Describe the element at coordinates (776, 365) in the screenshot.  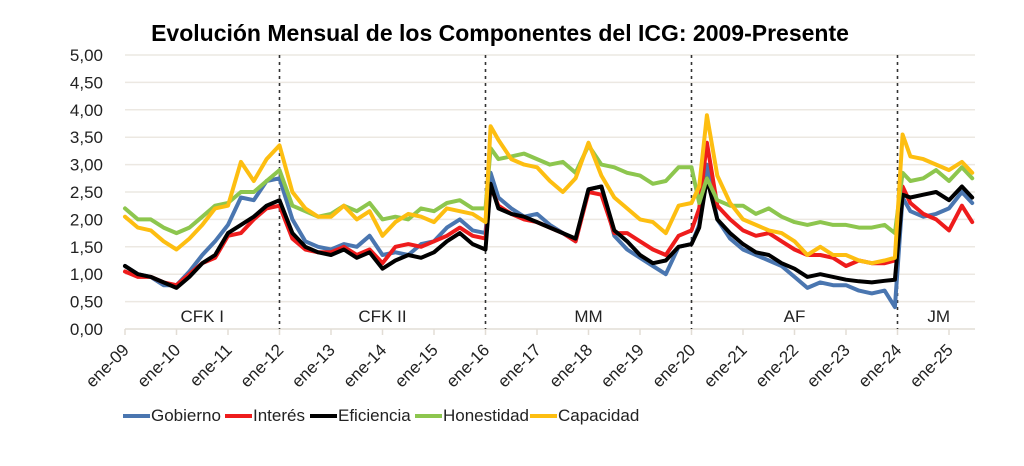
I see `x-tick-label: ene-22` at that location.